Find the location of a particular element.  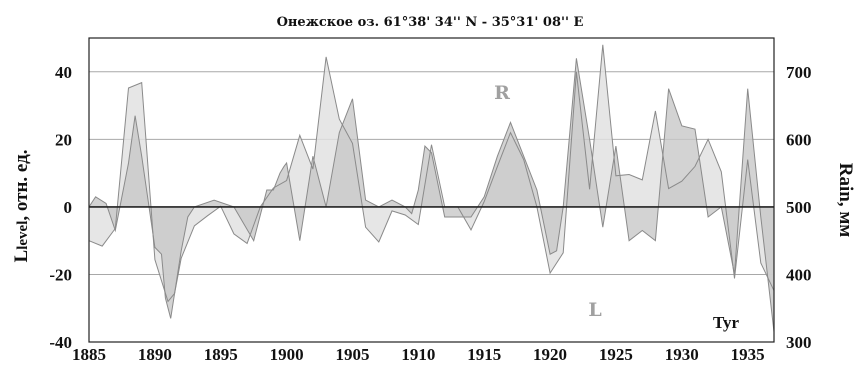

x-tick-label: 1920 is located at coordinates (550, 354).